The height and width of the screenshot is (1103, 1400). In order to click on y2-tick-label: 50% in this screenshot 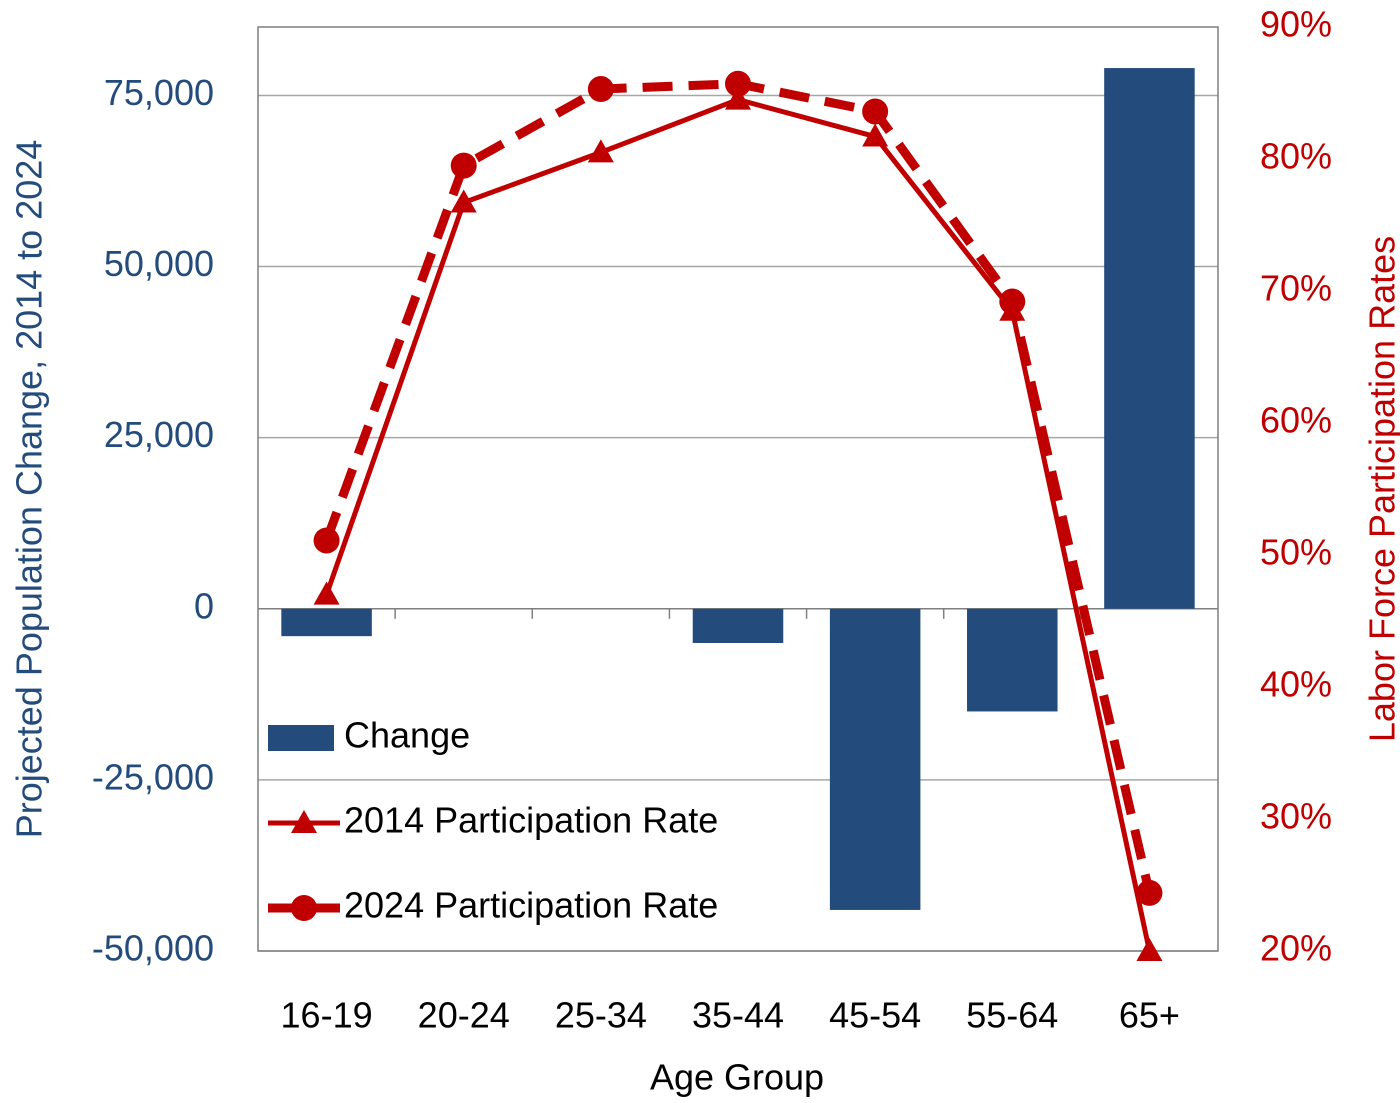, I will do `click(1296, 552)`.